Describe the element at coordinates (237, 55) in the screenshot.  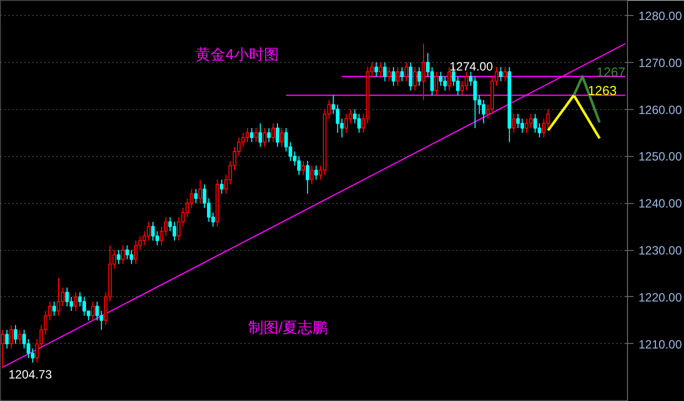
I see `text: 黄金4小时图` at that location.